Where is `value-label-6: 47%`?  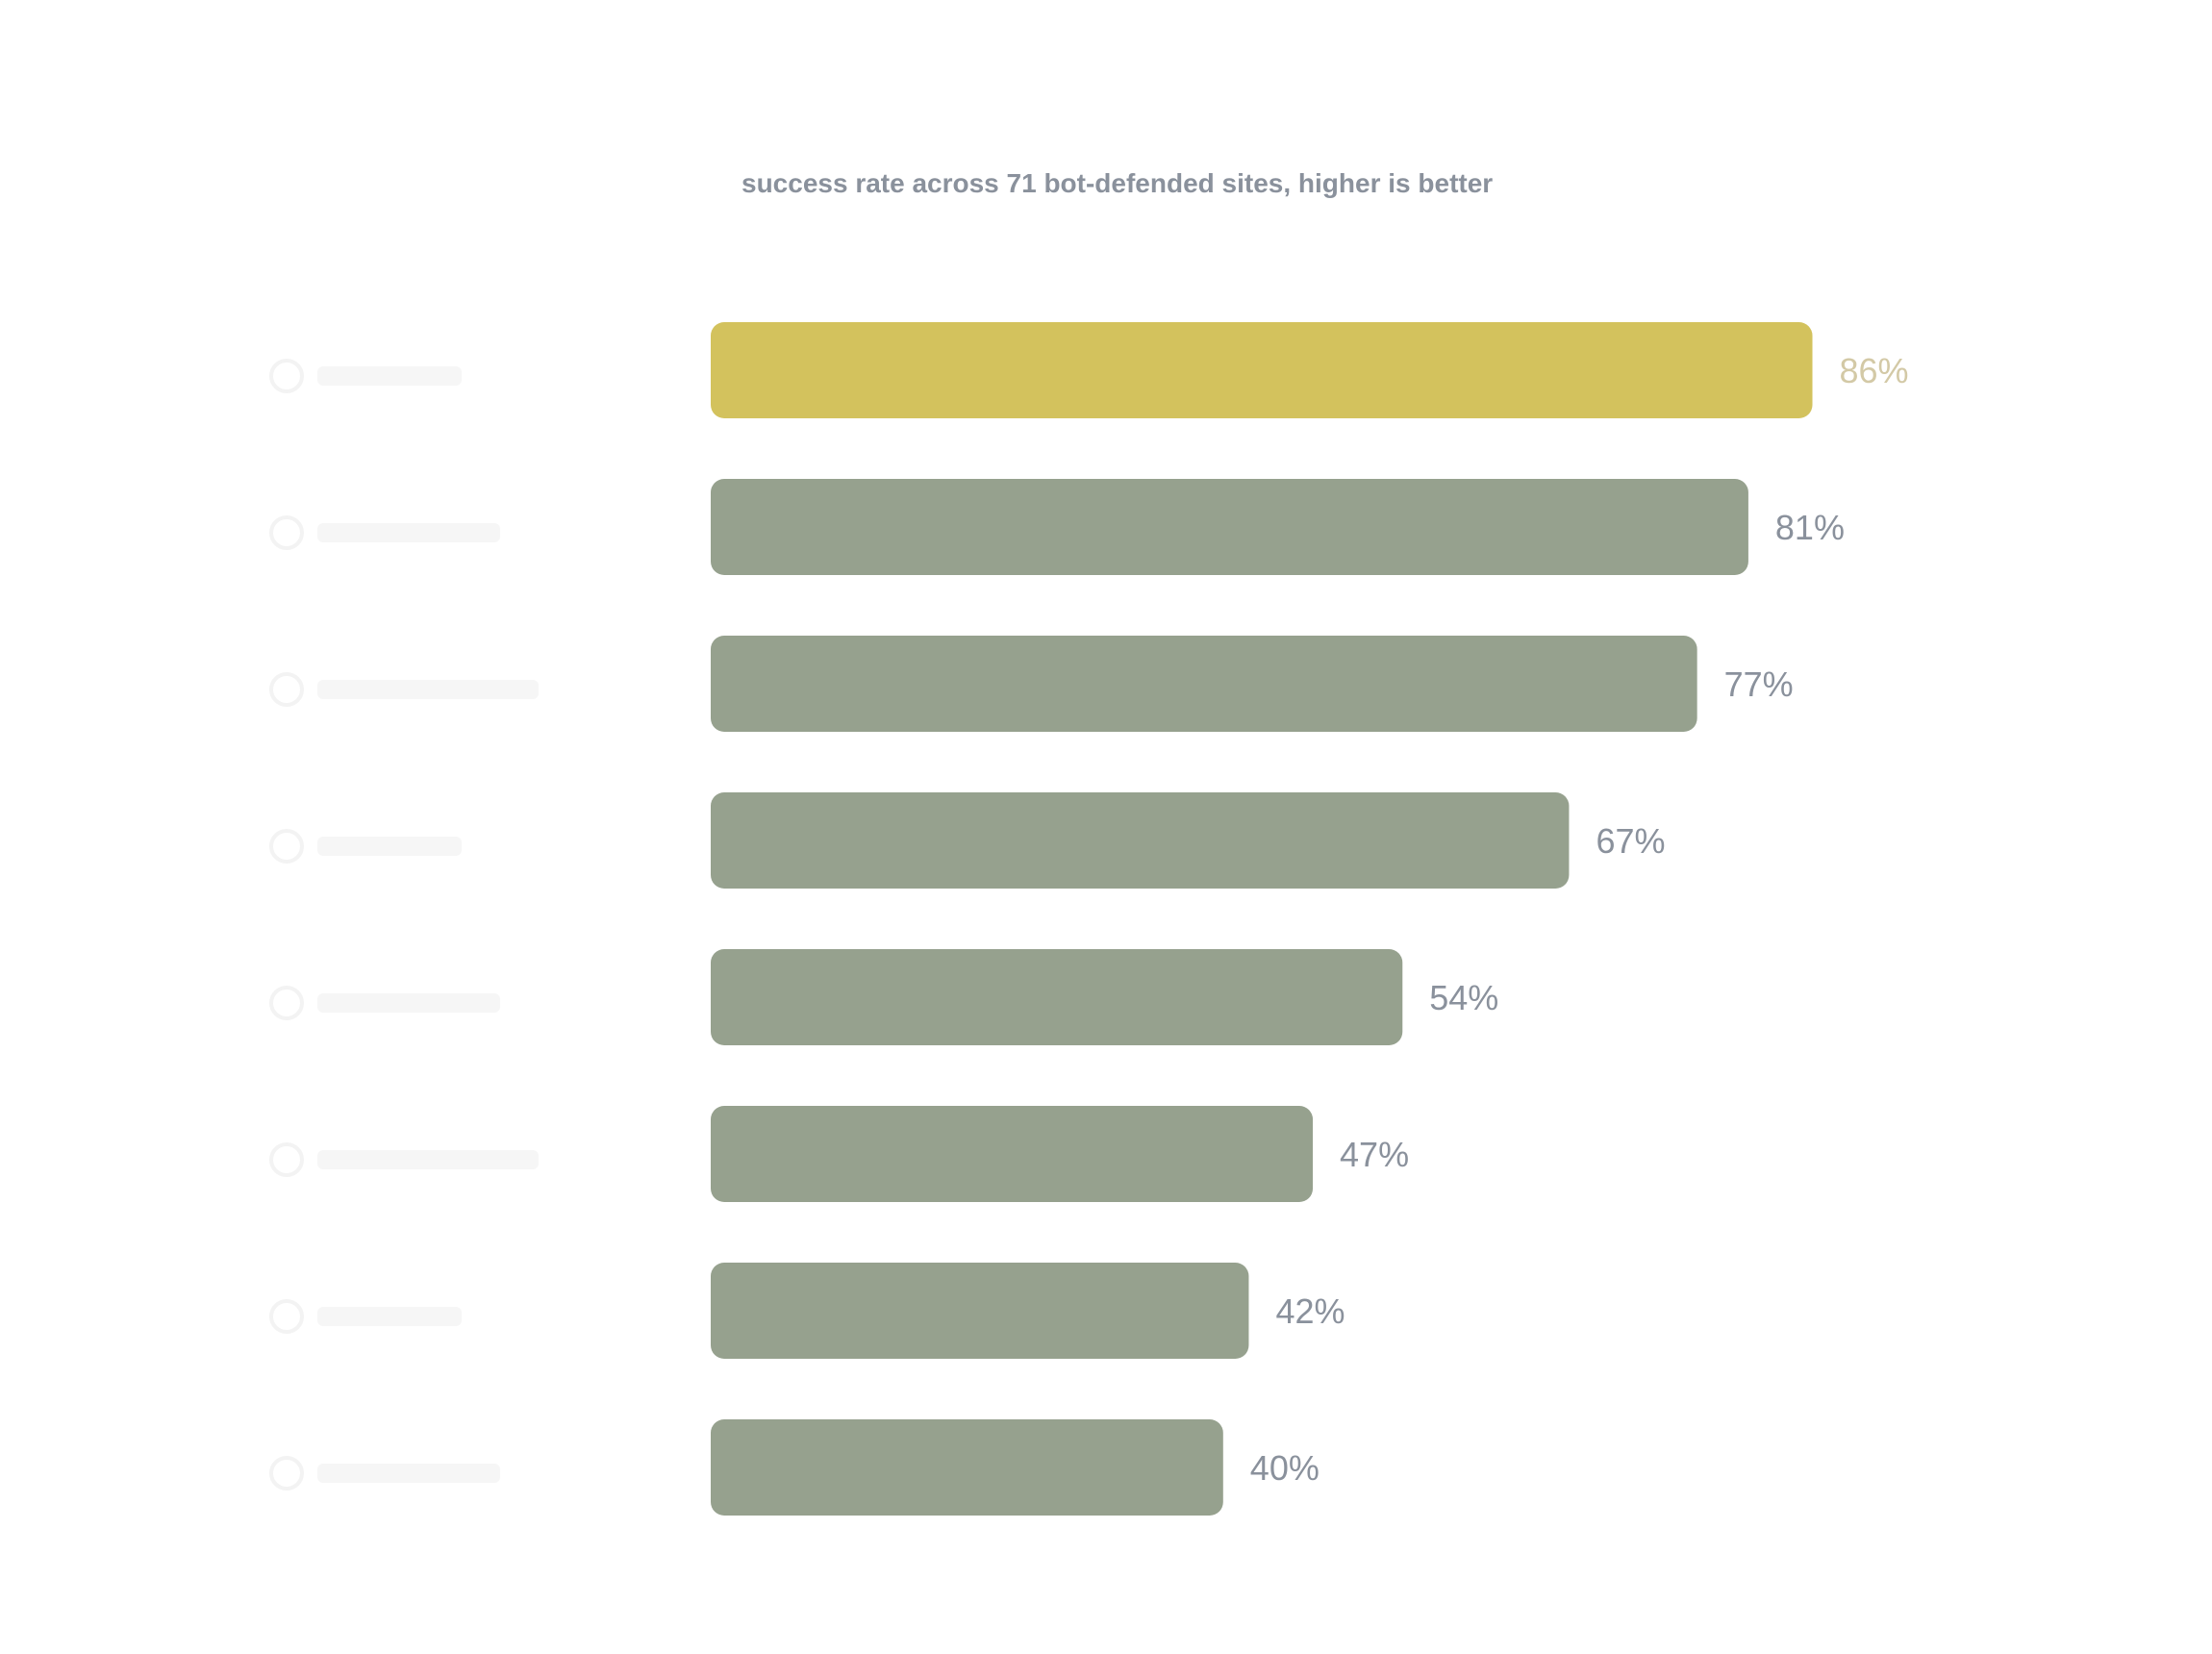
value-label-6: 47% is located at coordinates (1375, 1154).